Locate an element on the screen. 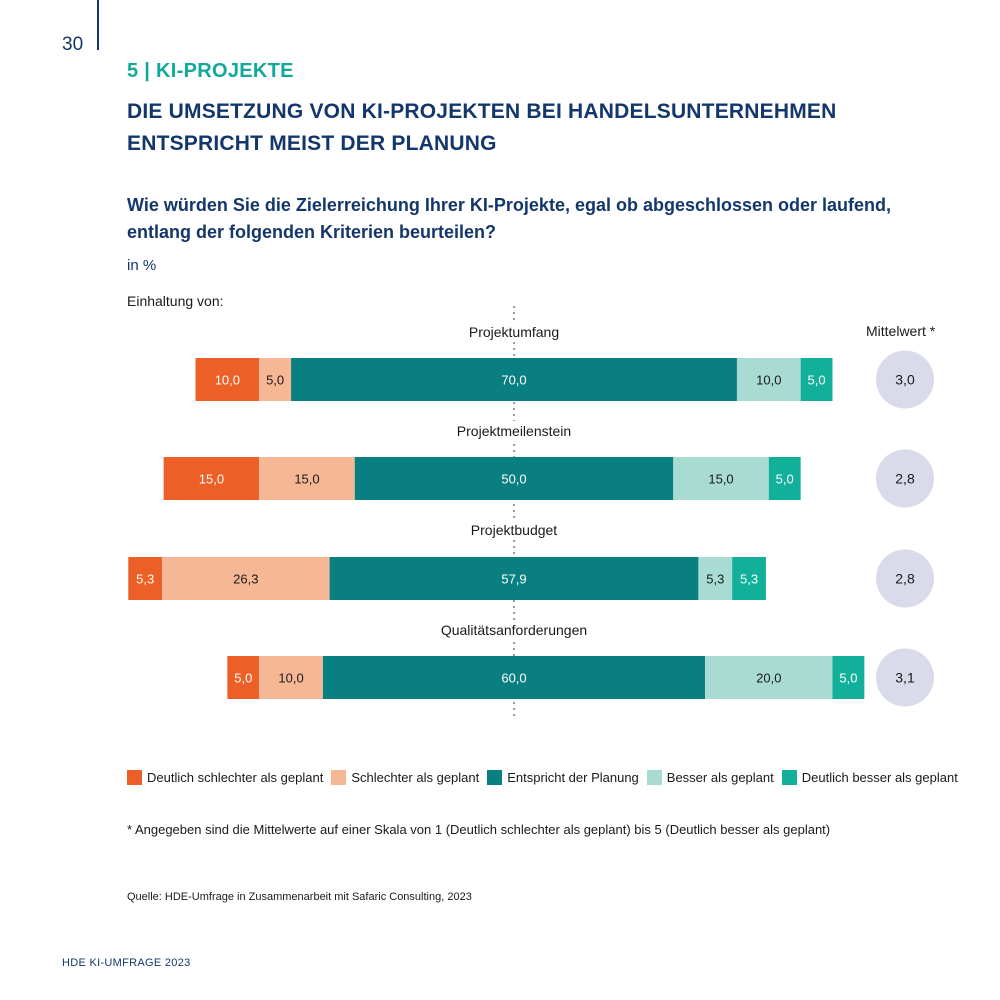 Image resolution: width=1000 pixels, height=1000 pixels. category-label: Projektmeilenstein is located at coordinates (514, 431).